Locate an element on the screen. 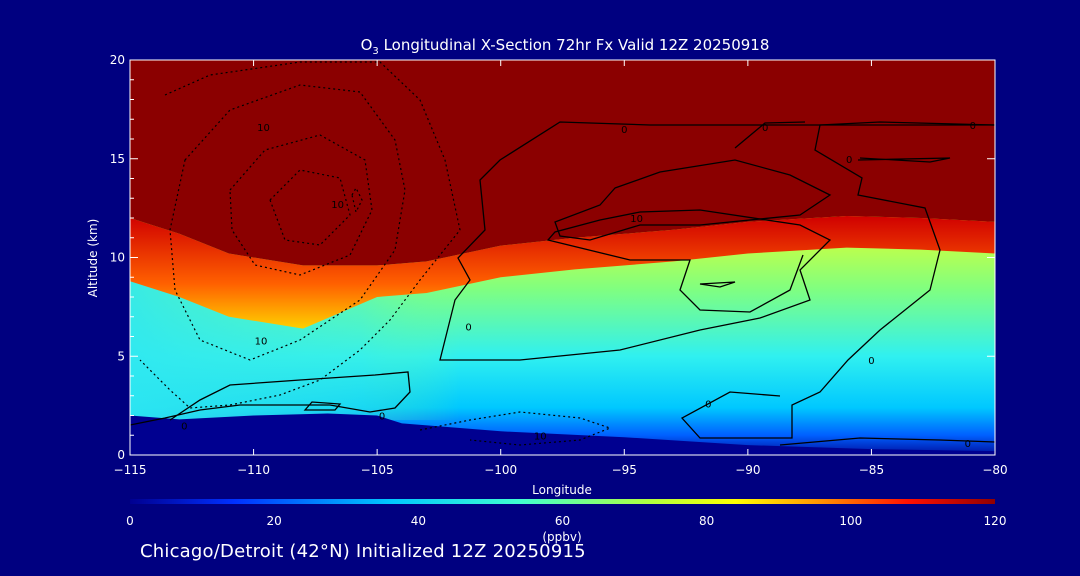  x-tick-label: −90 is located at coordinates (747, 470).